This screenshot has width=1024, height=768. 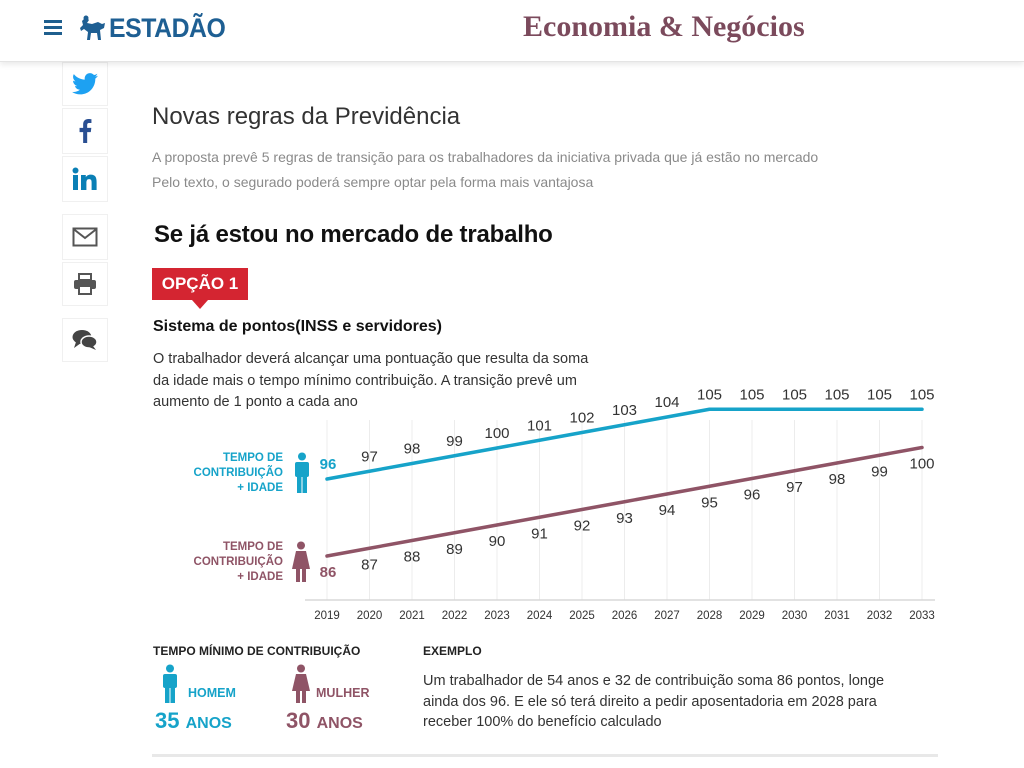 I want to click on woman-icon, so click(x=301, y=561).